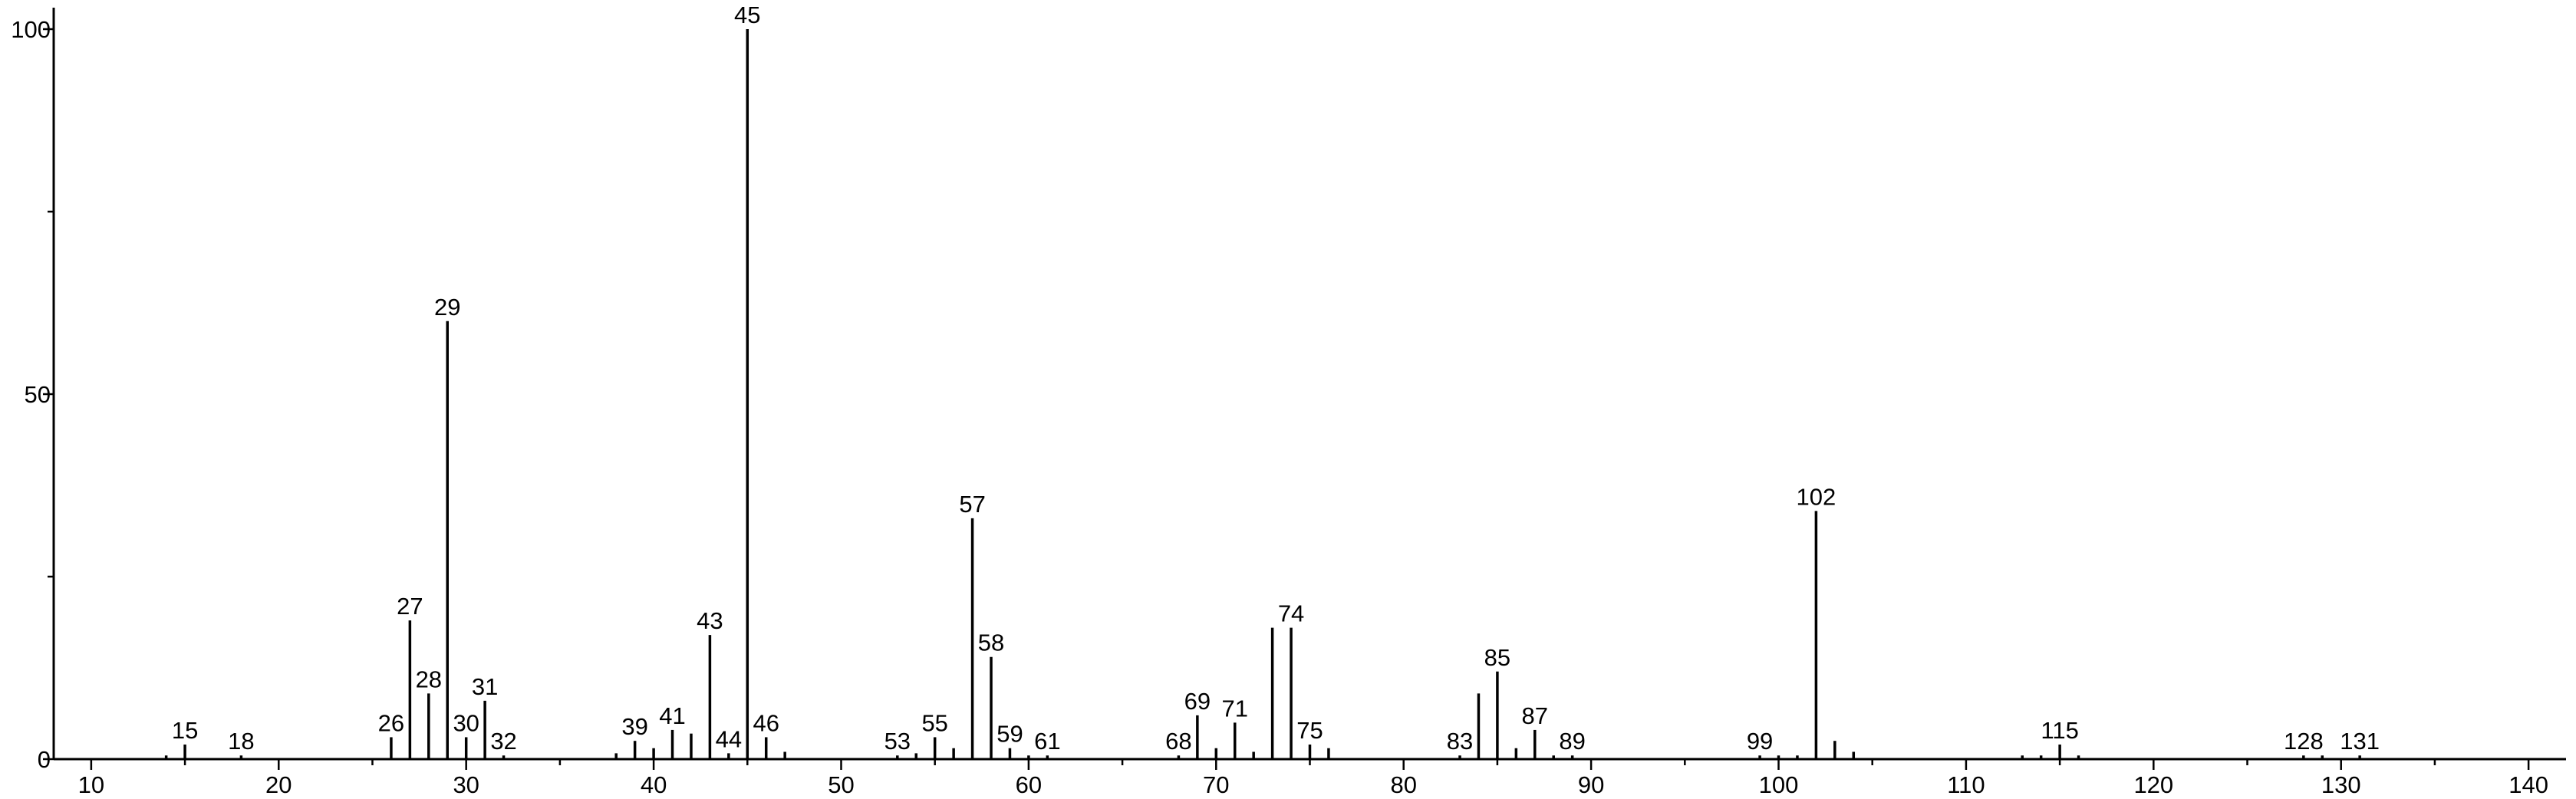 The width and height of the screenshot is (2576, 799). What do you see at coordinates (672, 715) in the screenshot?
I see `peak-label: 41` at bounding box center [672, 715].